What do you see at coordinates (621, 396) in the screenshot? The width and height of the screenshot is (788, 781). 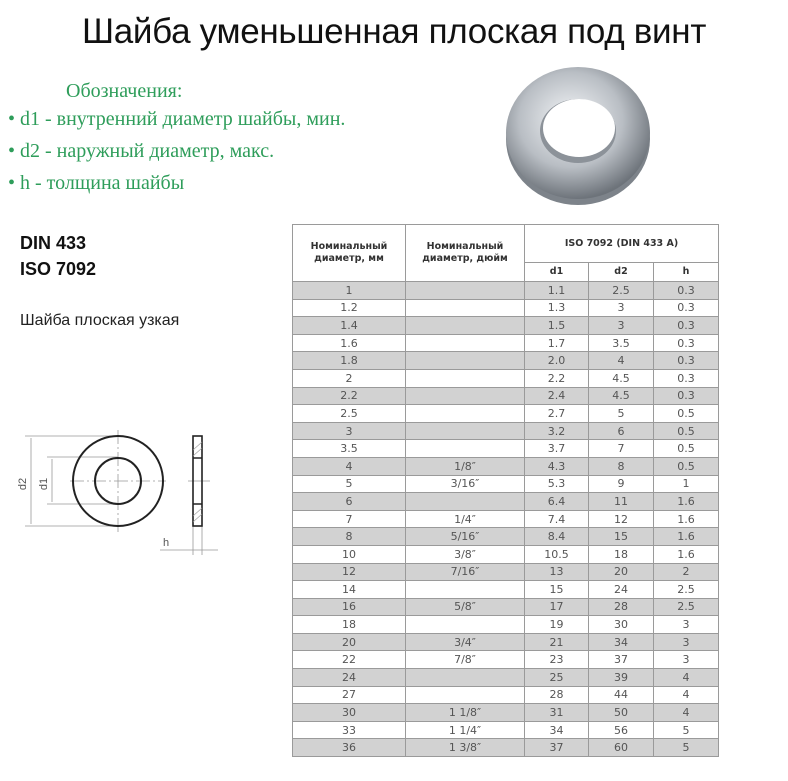 I see `cell-d2: 4.5` at bounding box center [621, 396].